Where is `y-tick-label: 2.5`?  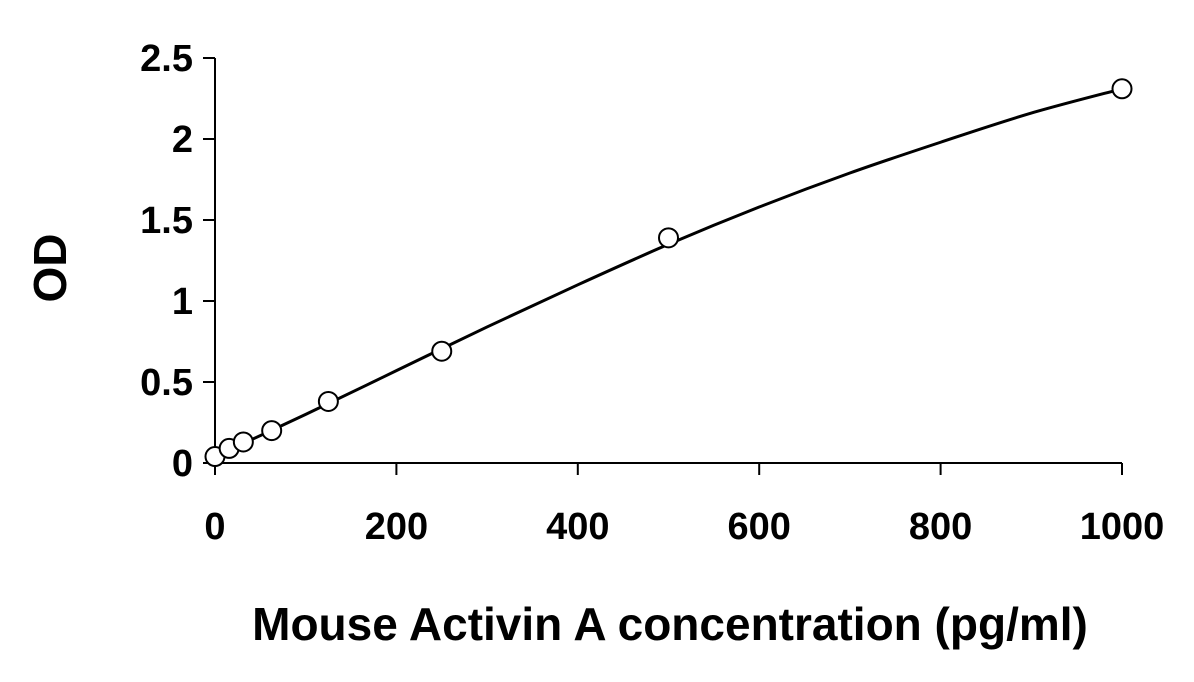 y-tick-label: 2.5 is located at coordinates (166, 59).